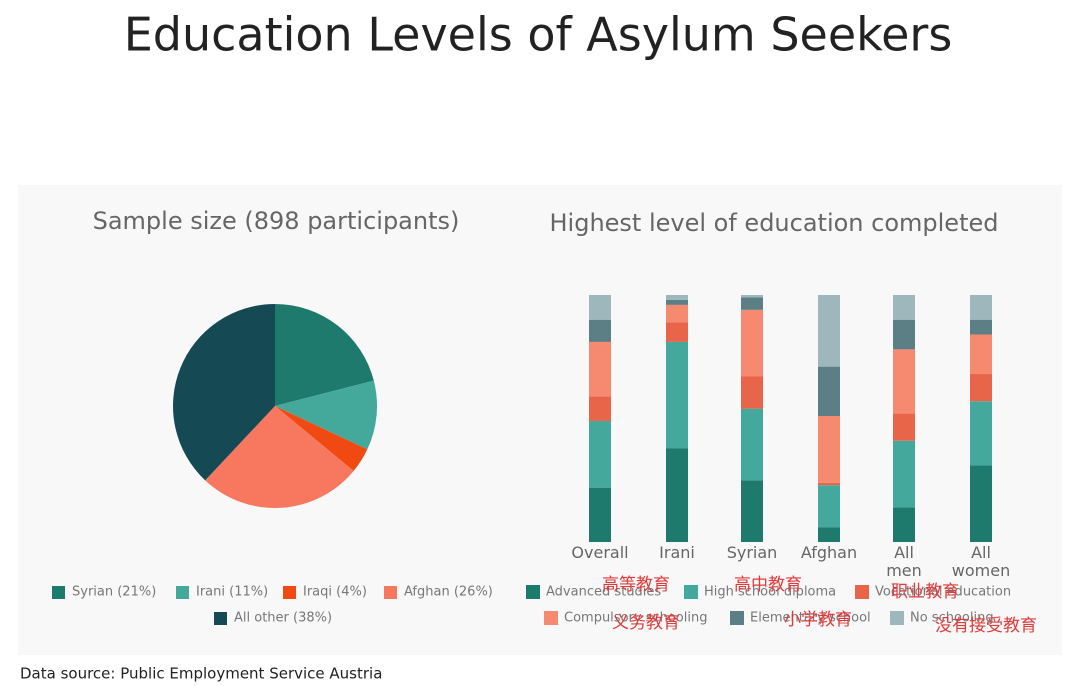  I want to click on x-tick-label: All men, so click(904, 561).